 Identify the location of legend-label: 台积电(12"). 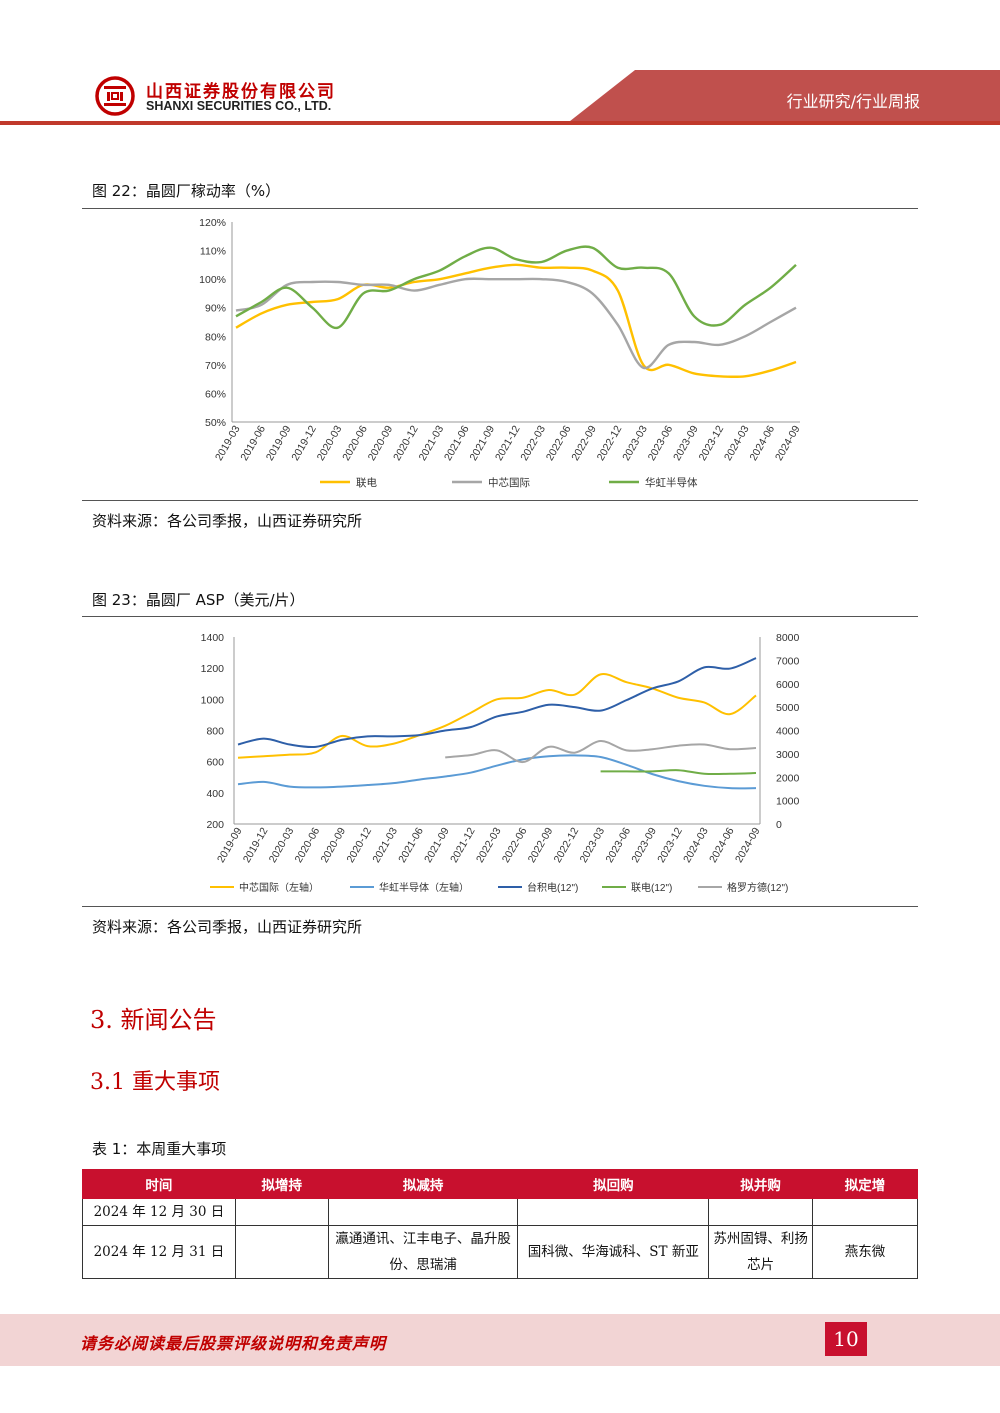
(552, 887).